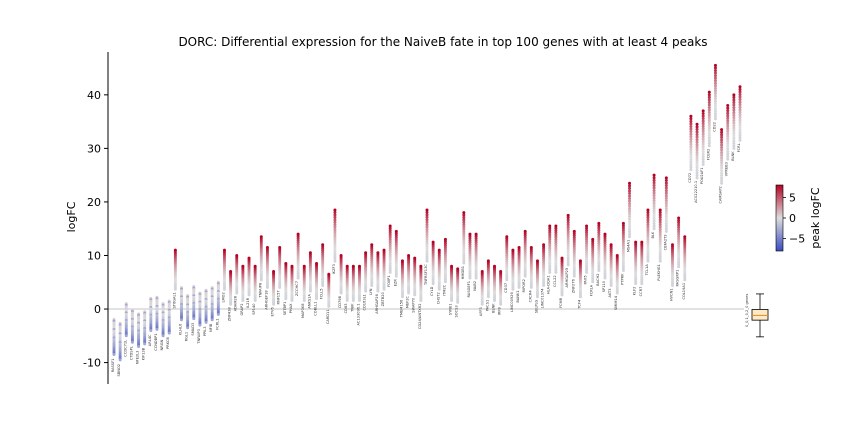  Describe the element at coordinates (144, 353) in the screenshot. I see `gene-label: KIF13B` at that location.